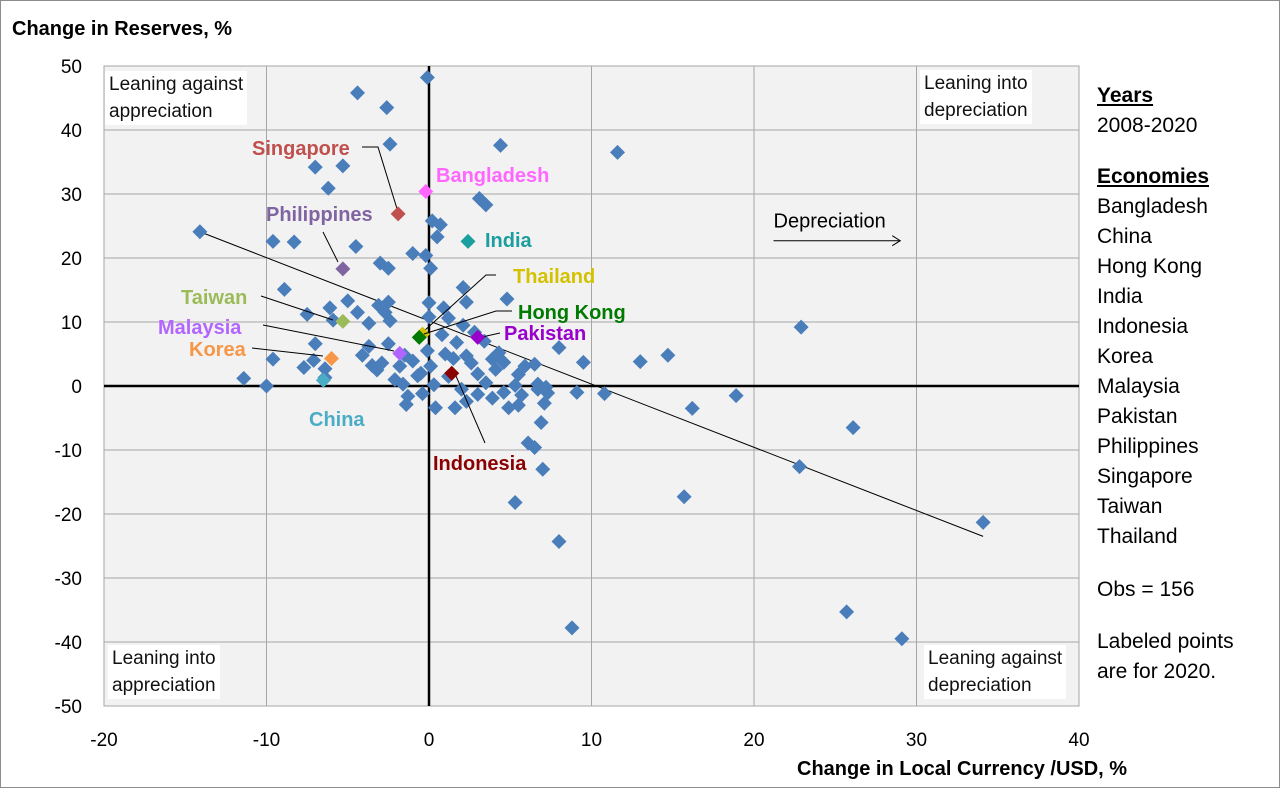 The width and height of the screenshot is (1280, 788). What do you see at coordinates (164, 672) in the screenshot?
I see `quadrant-note-bottom-left: Leaning into appreciation` at bounding box center [164, 672].